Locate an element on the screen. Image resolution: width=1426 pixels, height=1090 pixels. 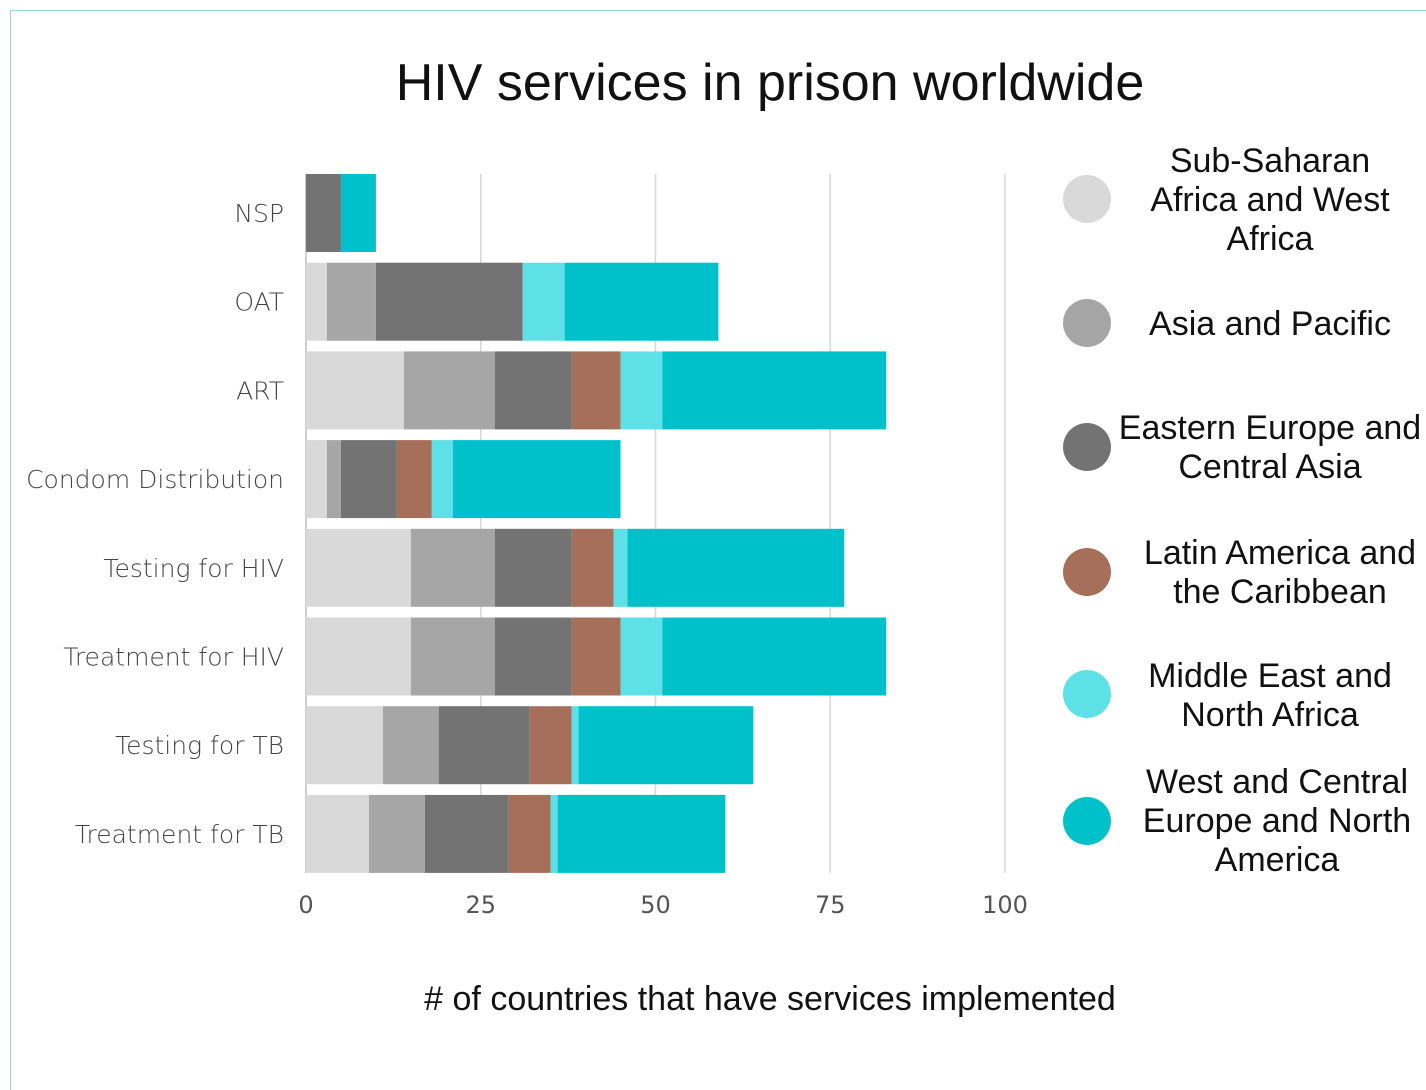
legend-label: Asia and Pacific is located at coordinates (1270, 324).